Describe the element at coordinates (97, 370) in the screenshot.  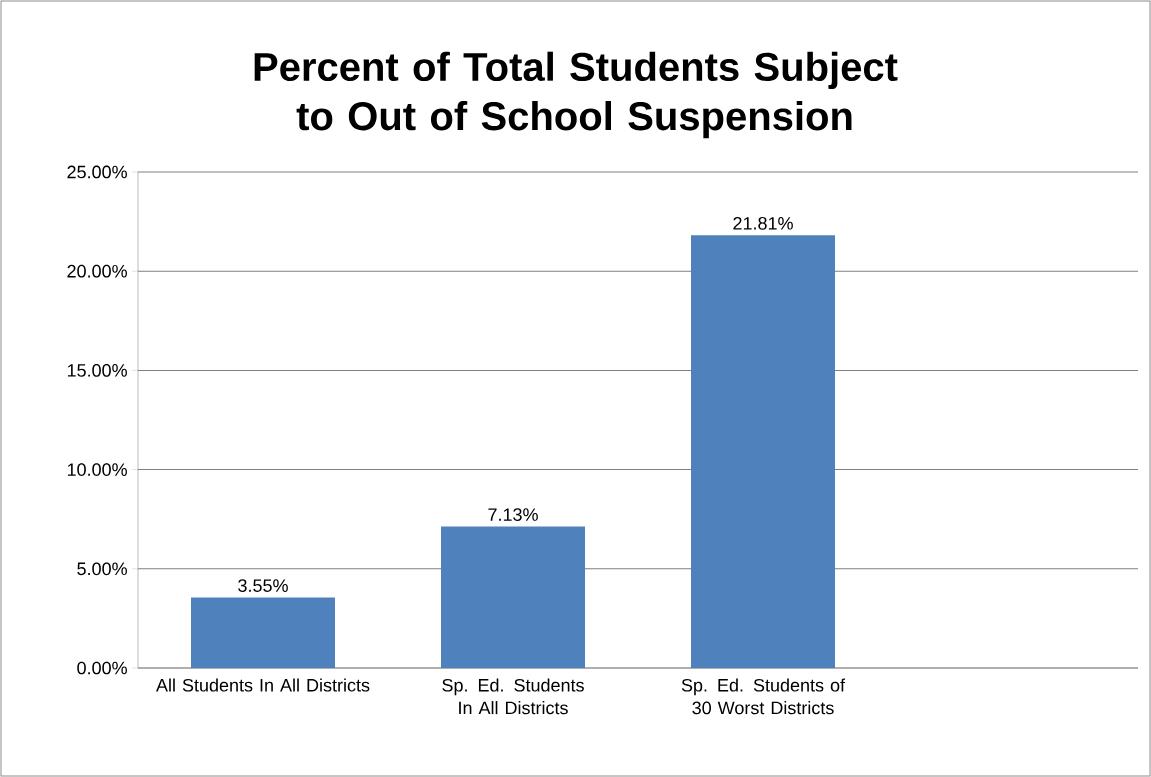
I see `y-tick-label: 15.00%` at that location.